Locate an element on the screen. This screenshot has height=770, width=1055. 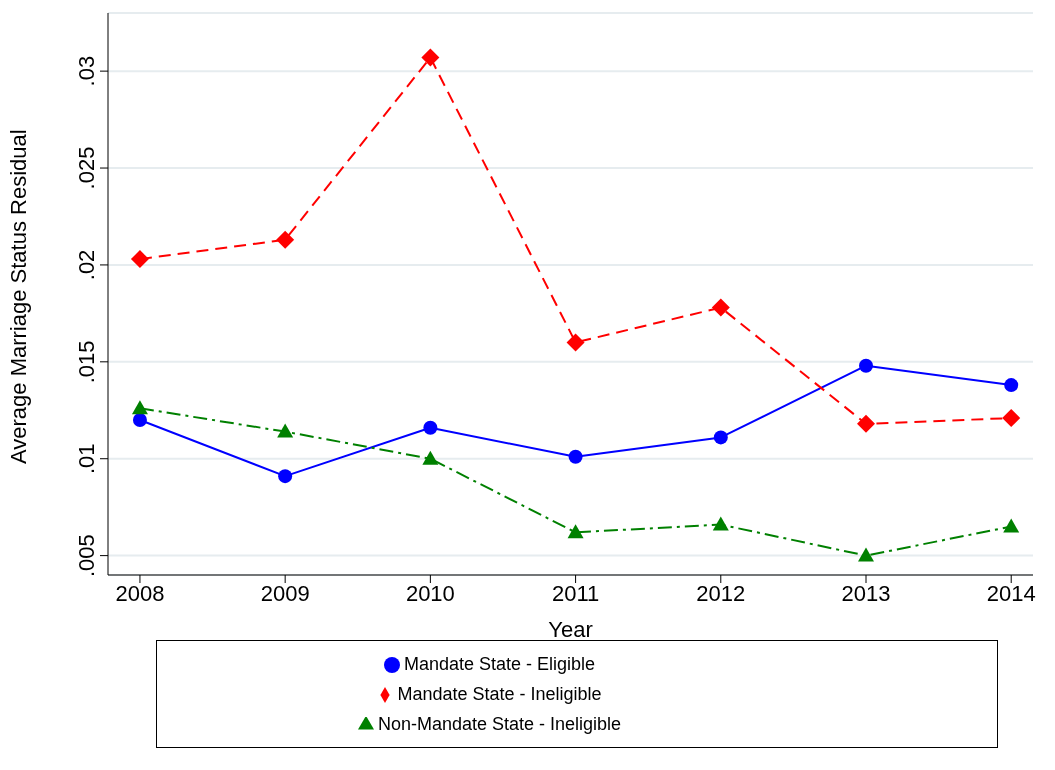
y-tick-label: .02 is located at coordinates (86, 265).